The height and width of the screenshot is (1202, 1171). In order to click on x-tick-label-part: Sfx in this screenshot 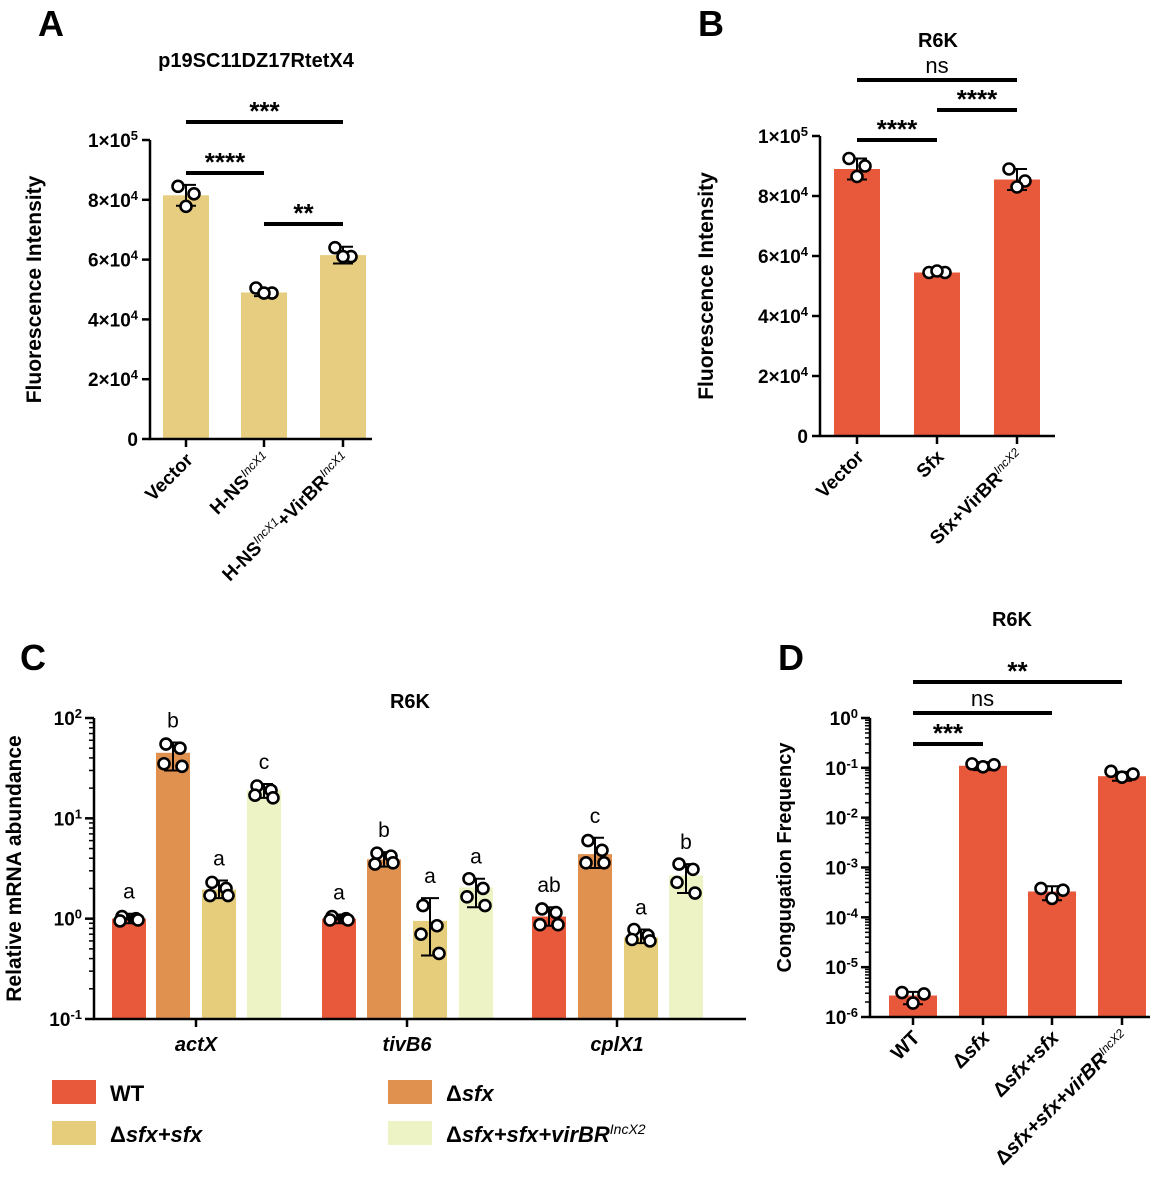, I will do `click(931, 464)`.